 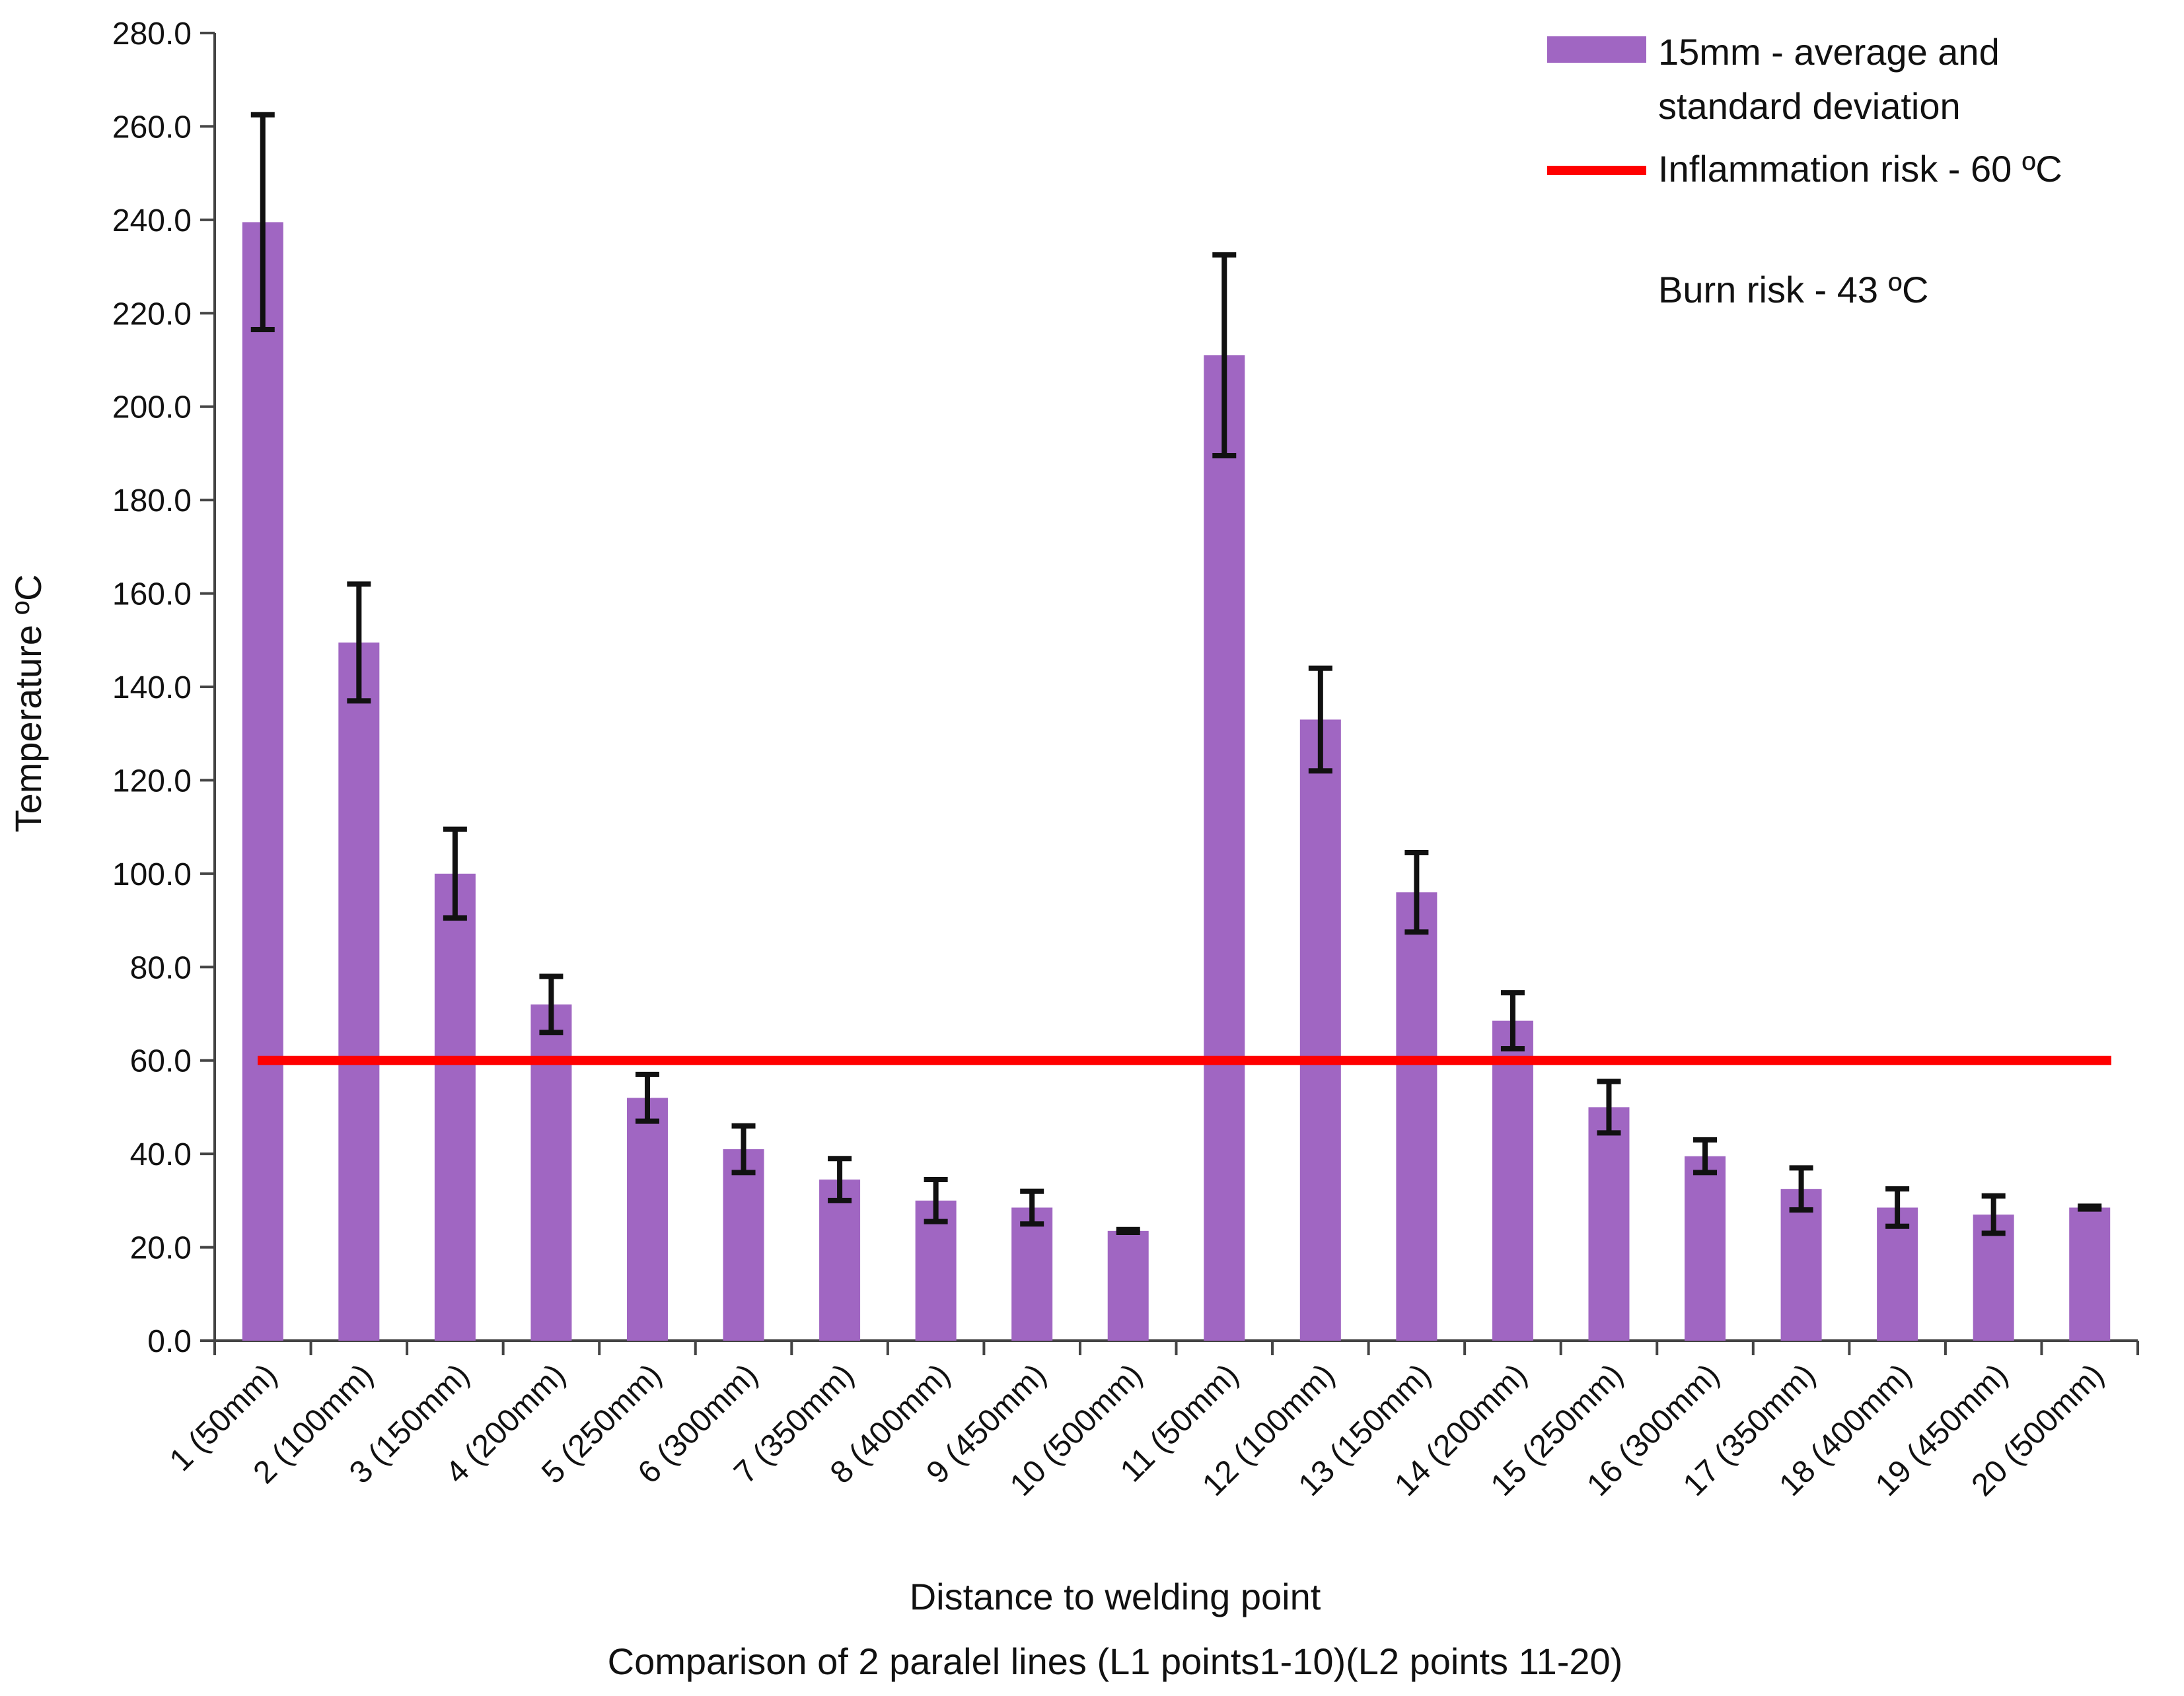 What do you see at coordinates (152, 500) in the screenshot?
I see `y-tick-label: 180.0` at bounding box center [152, 500].